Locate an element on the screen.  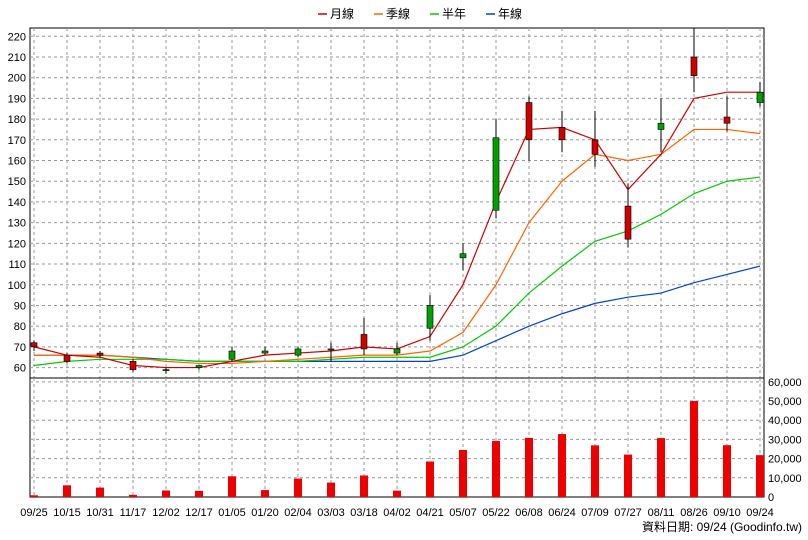
volume-tick-label: 10,000 is located at coordinates (785, 479).